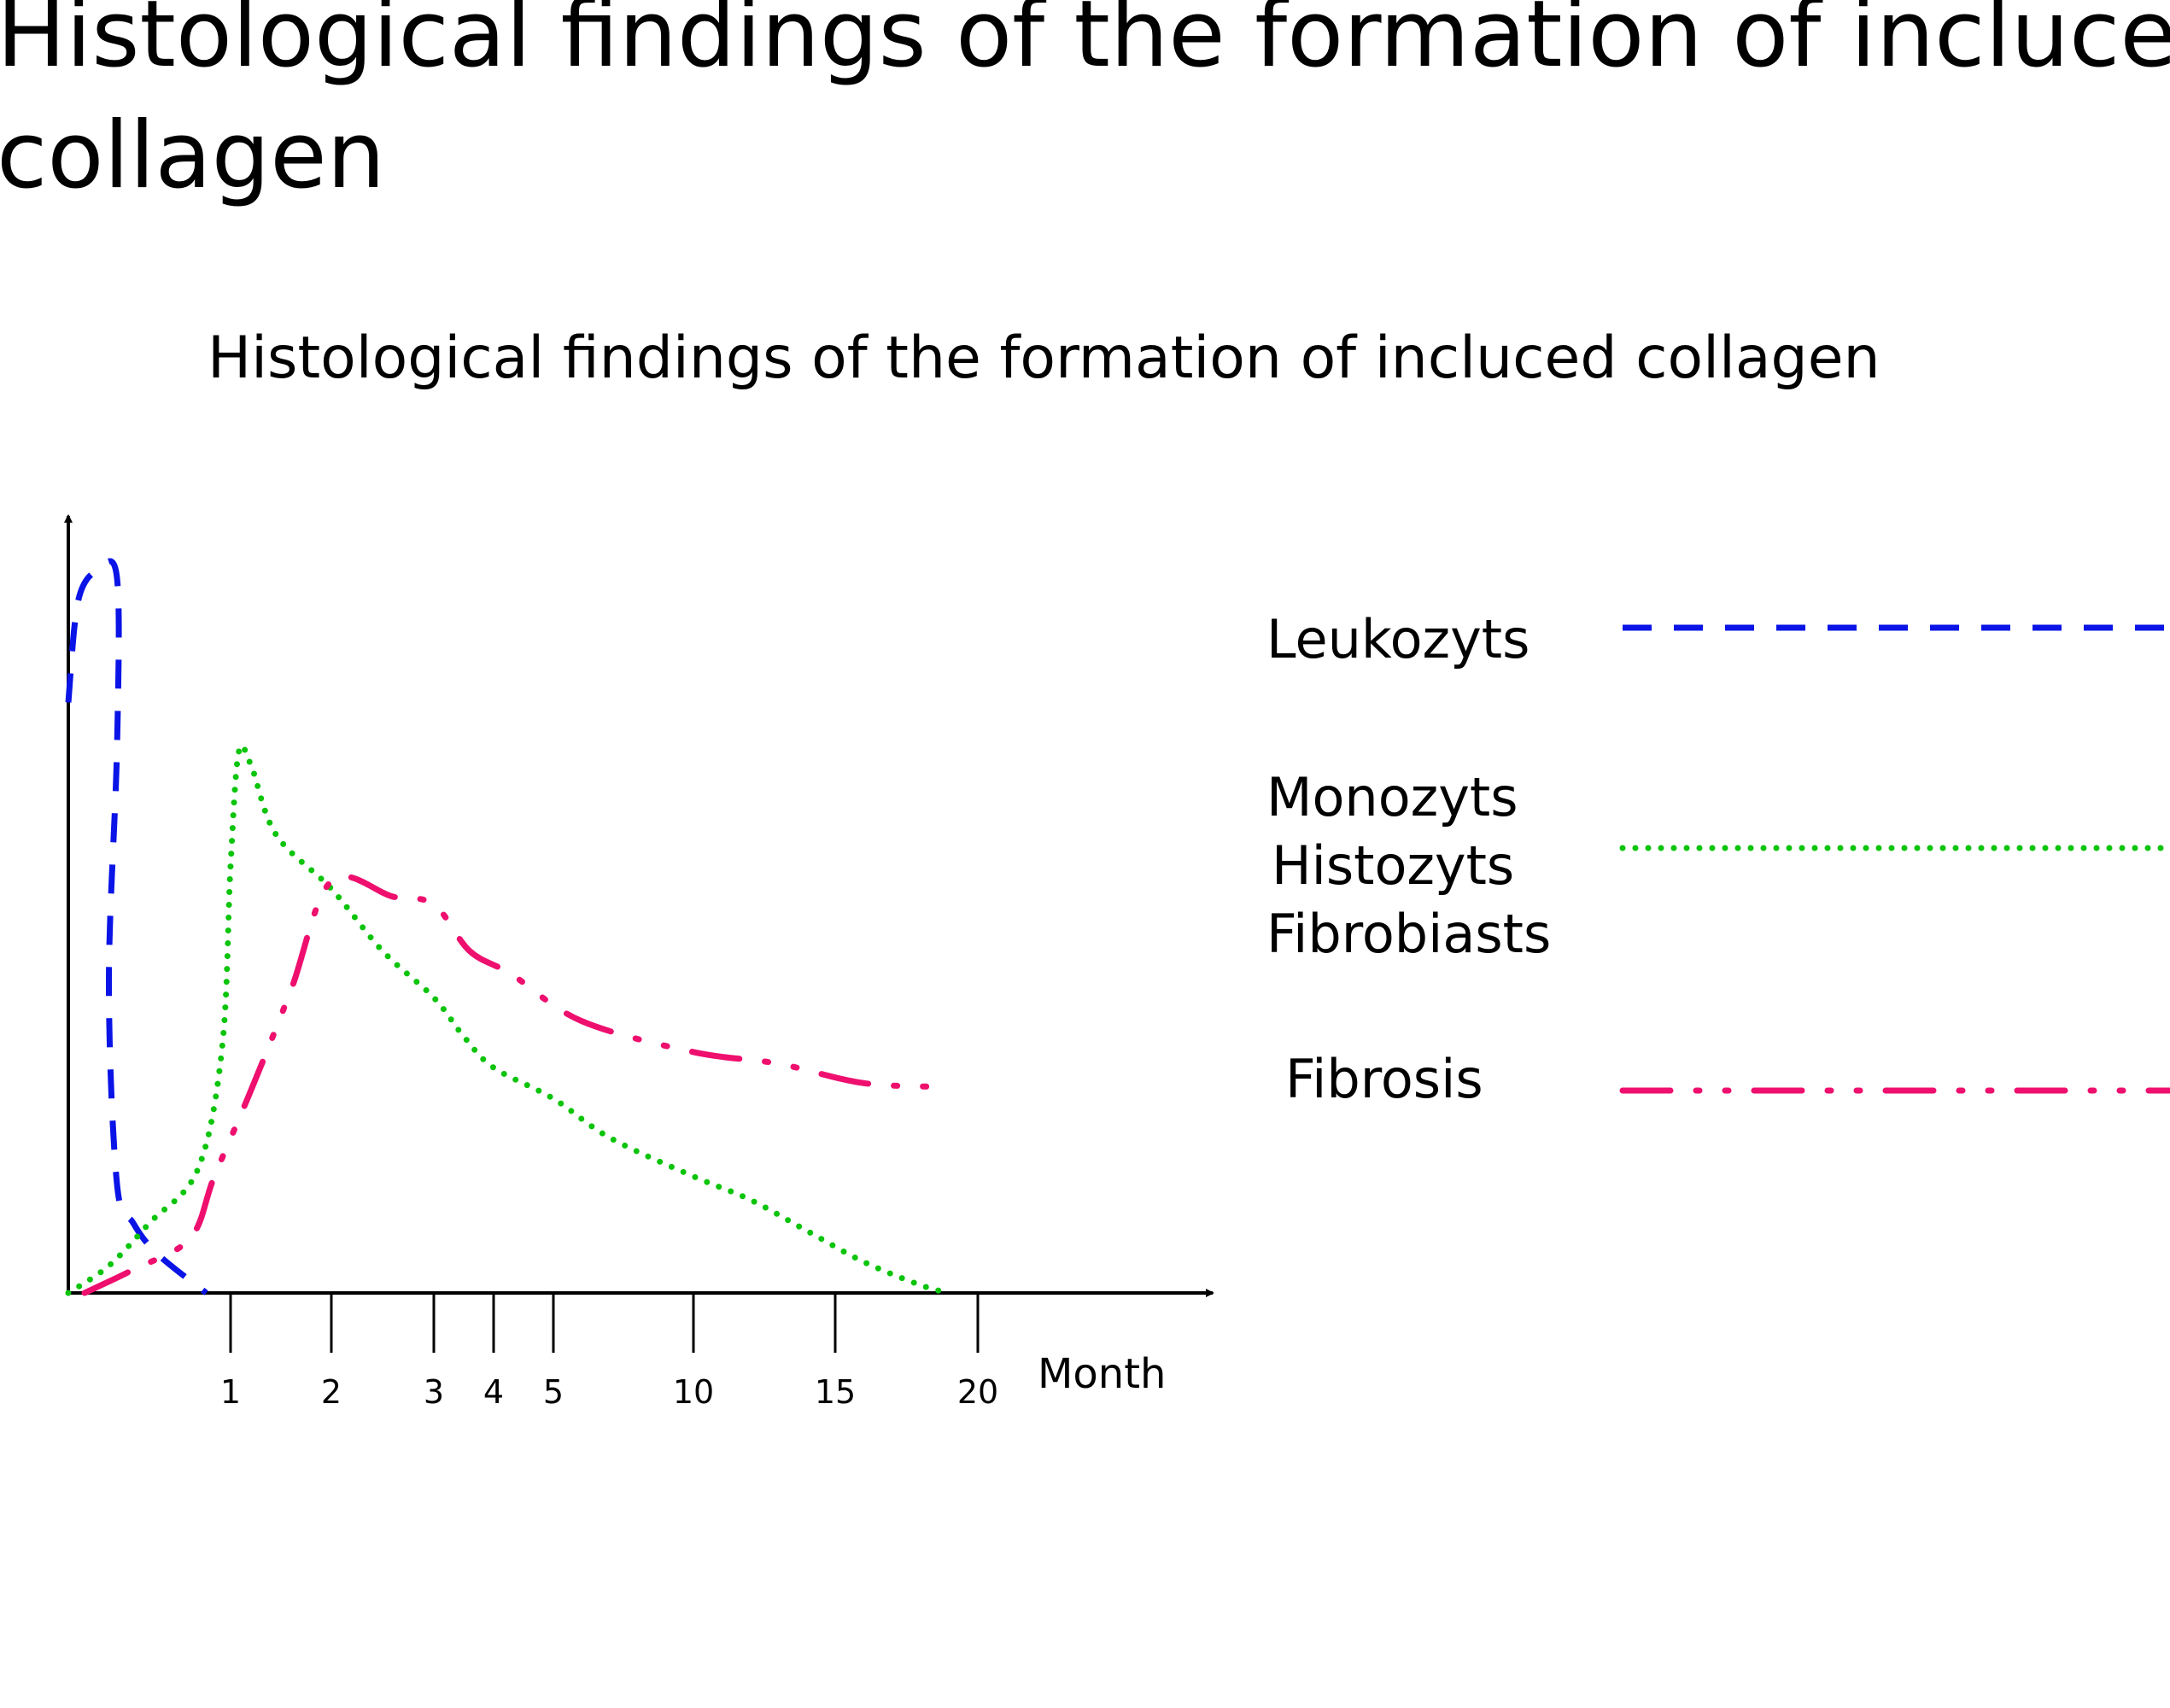 The width and height of the screenshot is (2170, 1708). Describe the element at coordinates (493, 1392) in the screenshot. I see `x-tick-label-4: 4` at that location.